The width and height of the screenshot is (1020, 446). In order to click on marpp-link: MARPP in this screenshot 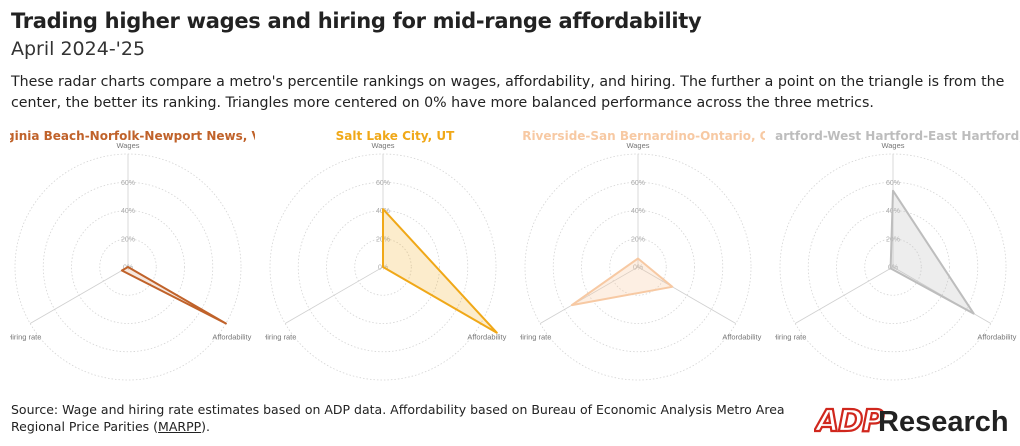, I will do `click(180, 426)`.